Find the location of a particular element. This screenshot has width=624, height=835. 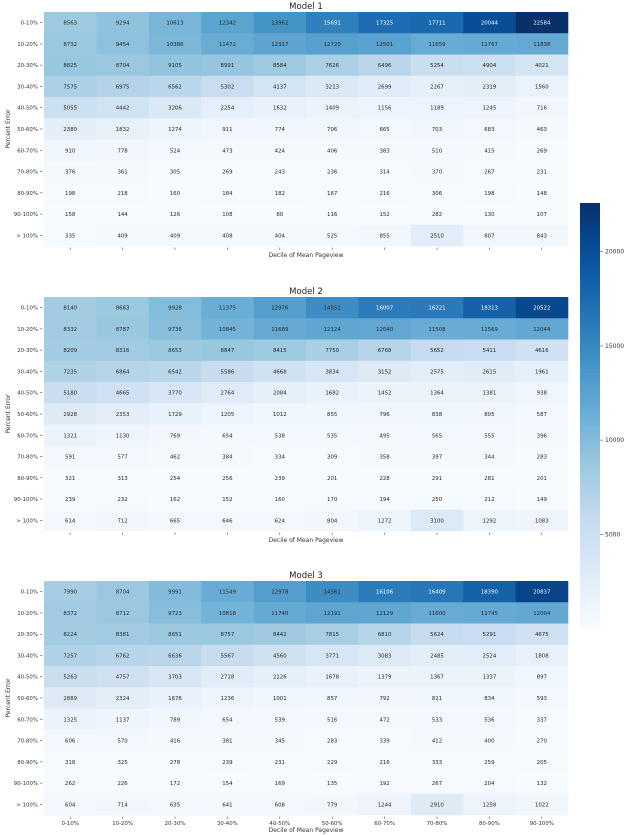

cell-value-label: 15691 is located at coordinates (332, 24).